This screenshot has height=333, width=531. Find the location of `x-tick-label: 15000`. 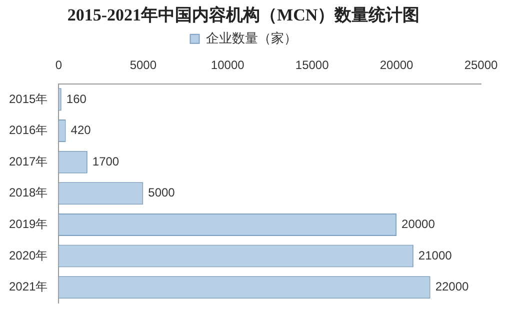

x-tick-label: 15000 is located at coordinates (312, 65).